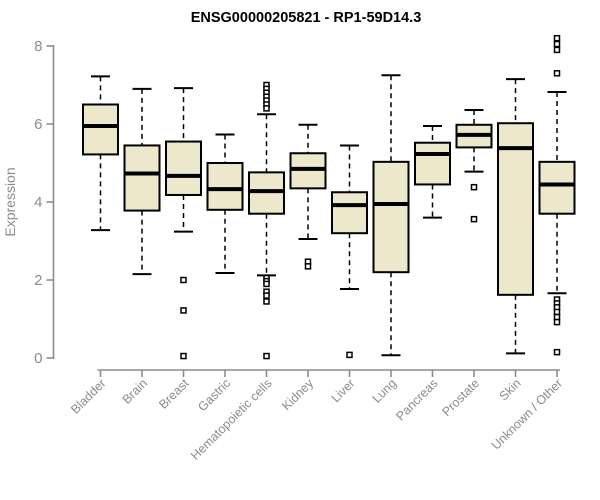 The height and width of the screenshot is (500, 600). I want to click on y-axis-label: Expression, so click(10, 201).